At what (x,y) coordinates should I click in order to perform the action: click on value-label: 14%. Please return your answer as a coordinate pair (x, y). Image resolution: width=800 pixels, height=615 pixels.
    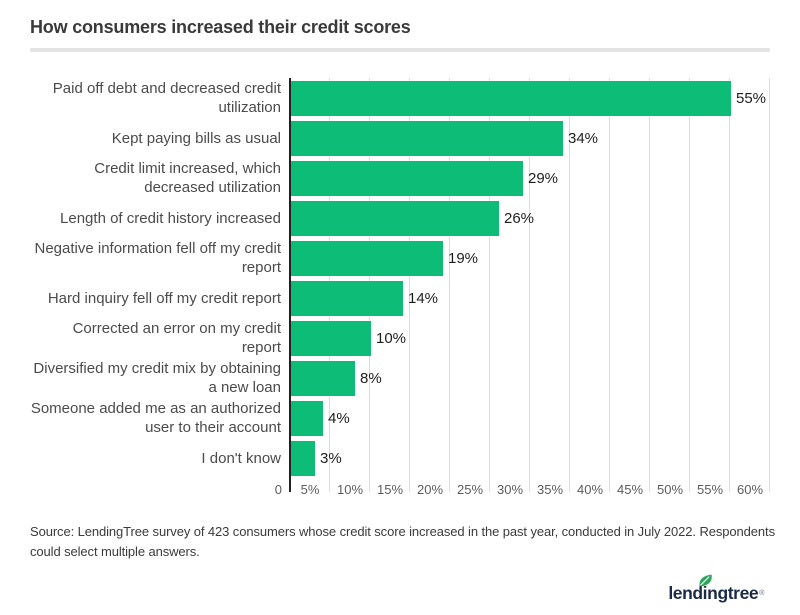
    Looking at the image, I should click on (423, 298).